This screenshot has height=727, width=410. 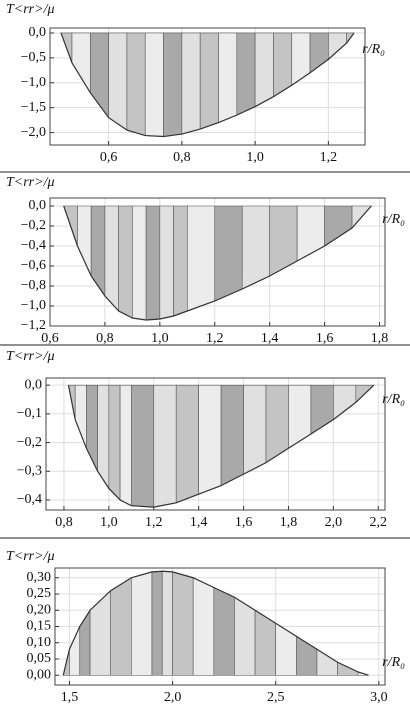 What do you see at coordinates (29, 470) in the screenshot?
I see `y-tick-label: −0,3` at bounding box center [29, 470].